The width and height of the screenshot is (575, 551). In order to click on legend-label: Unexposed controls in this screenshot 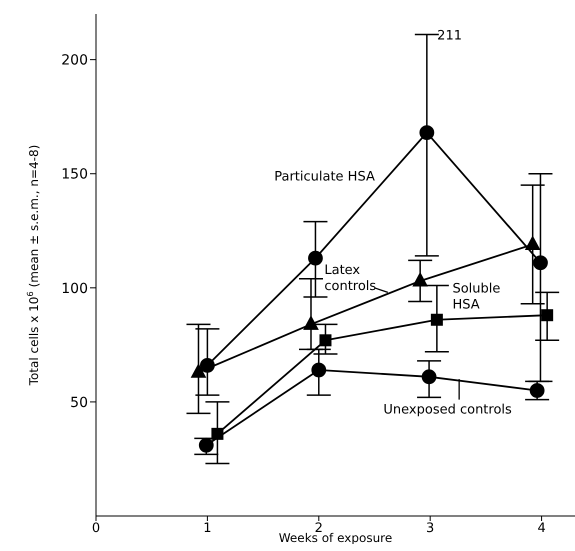, I will do `click(447, 410)`.